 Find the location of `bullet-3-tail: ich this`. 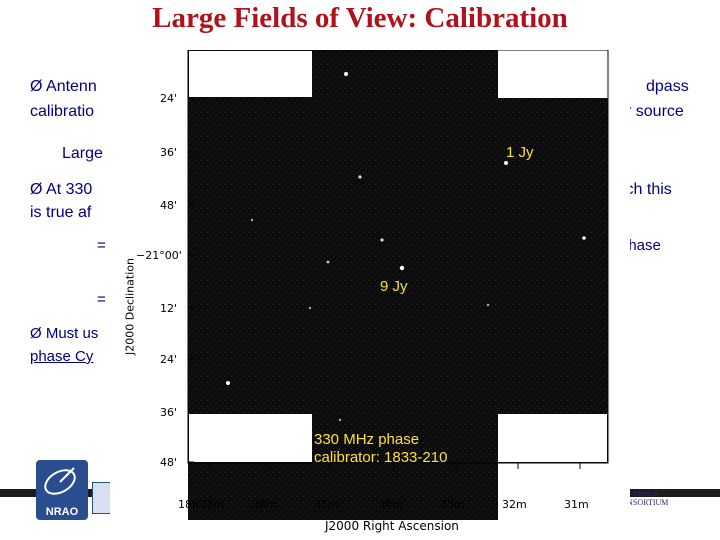

bullet-3-tail: ich this is located at coordinates (647, 189).